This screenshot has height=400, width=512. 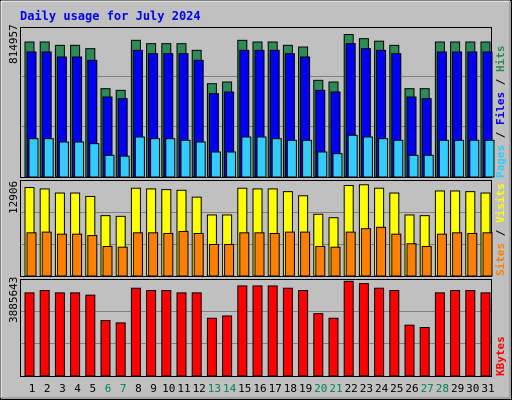 What do you see at coordinates (351, 388) in the screenshot?
I see `x-tick-label: 22` at bounding box center [351, 388].